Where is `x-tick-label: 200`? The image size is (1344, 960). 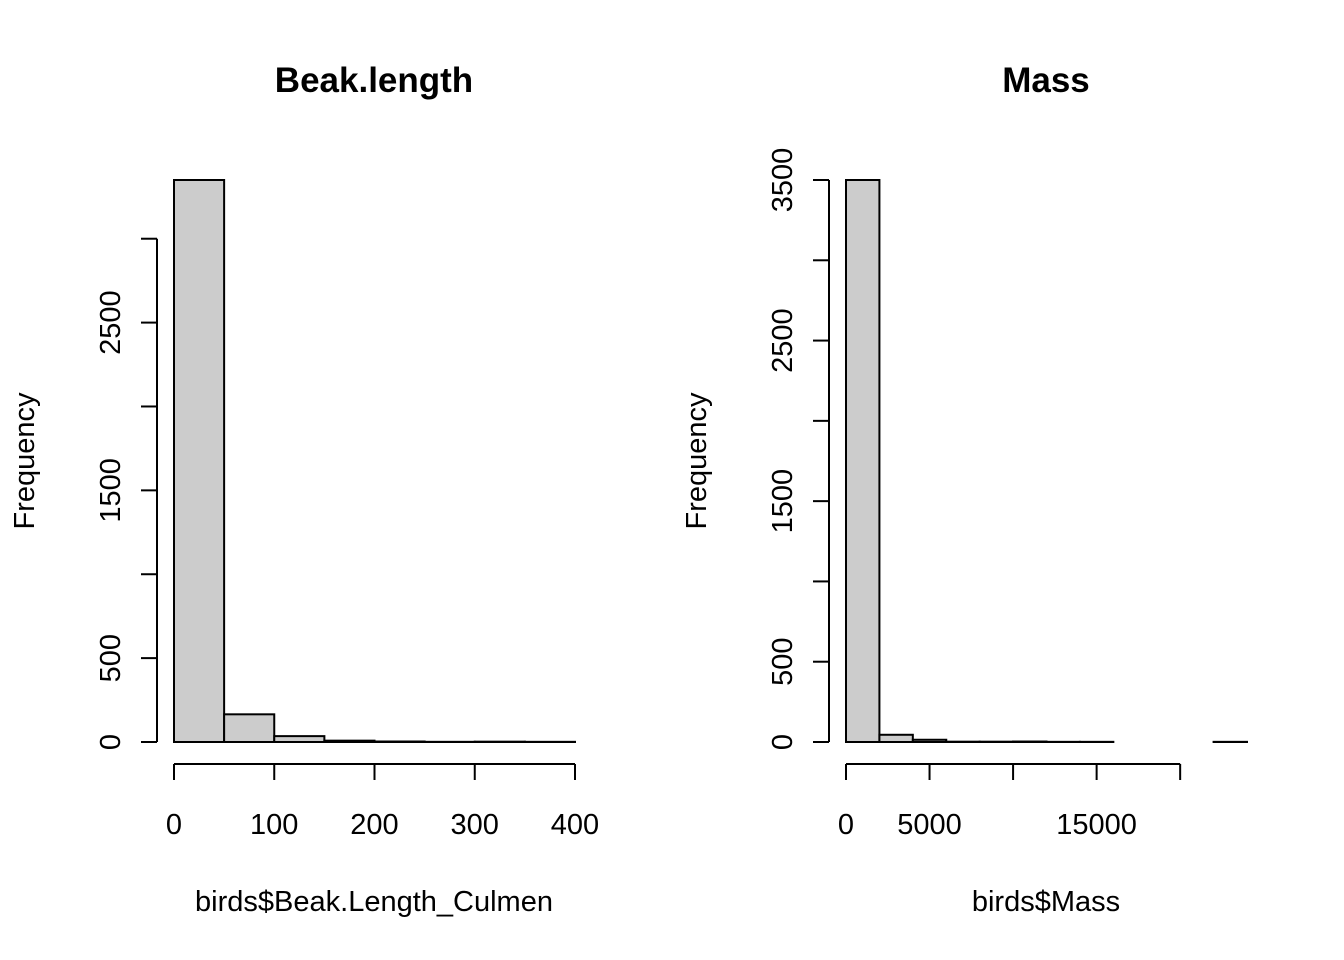 x-tick-label: 200 is located at coordinates (374, 825).